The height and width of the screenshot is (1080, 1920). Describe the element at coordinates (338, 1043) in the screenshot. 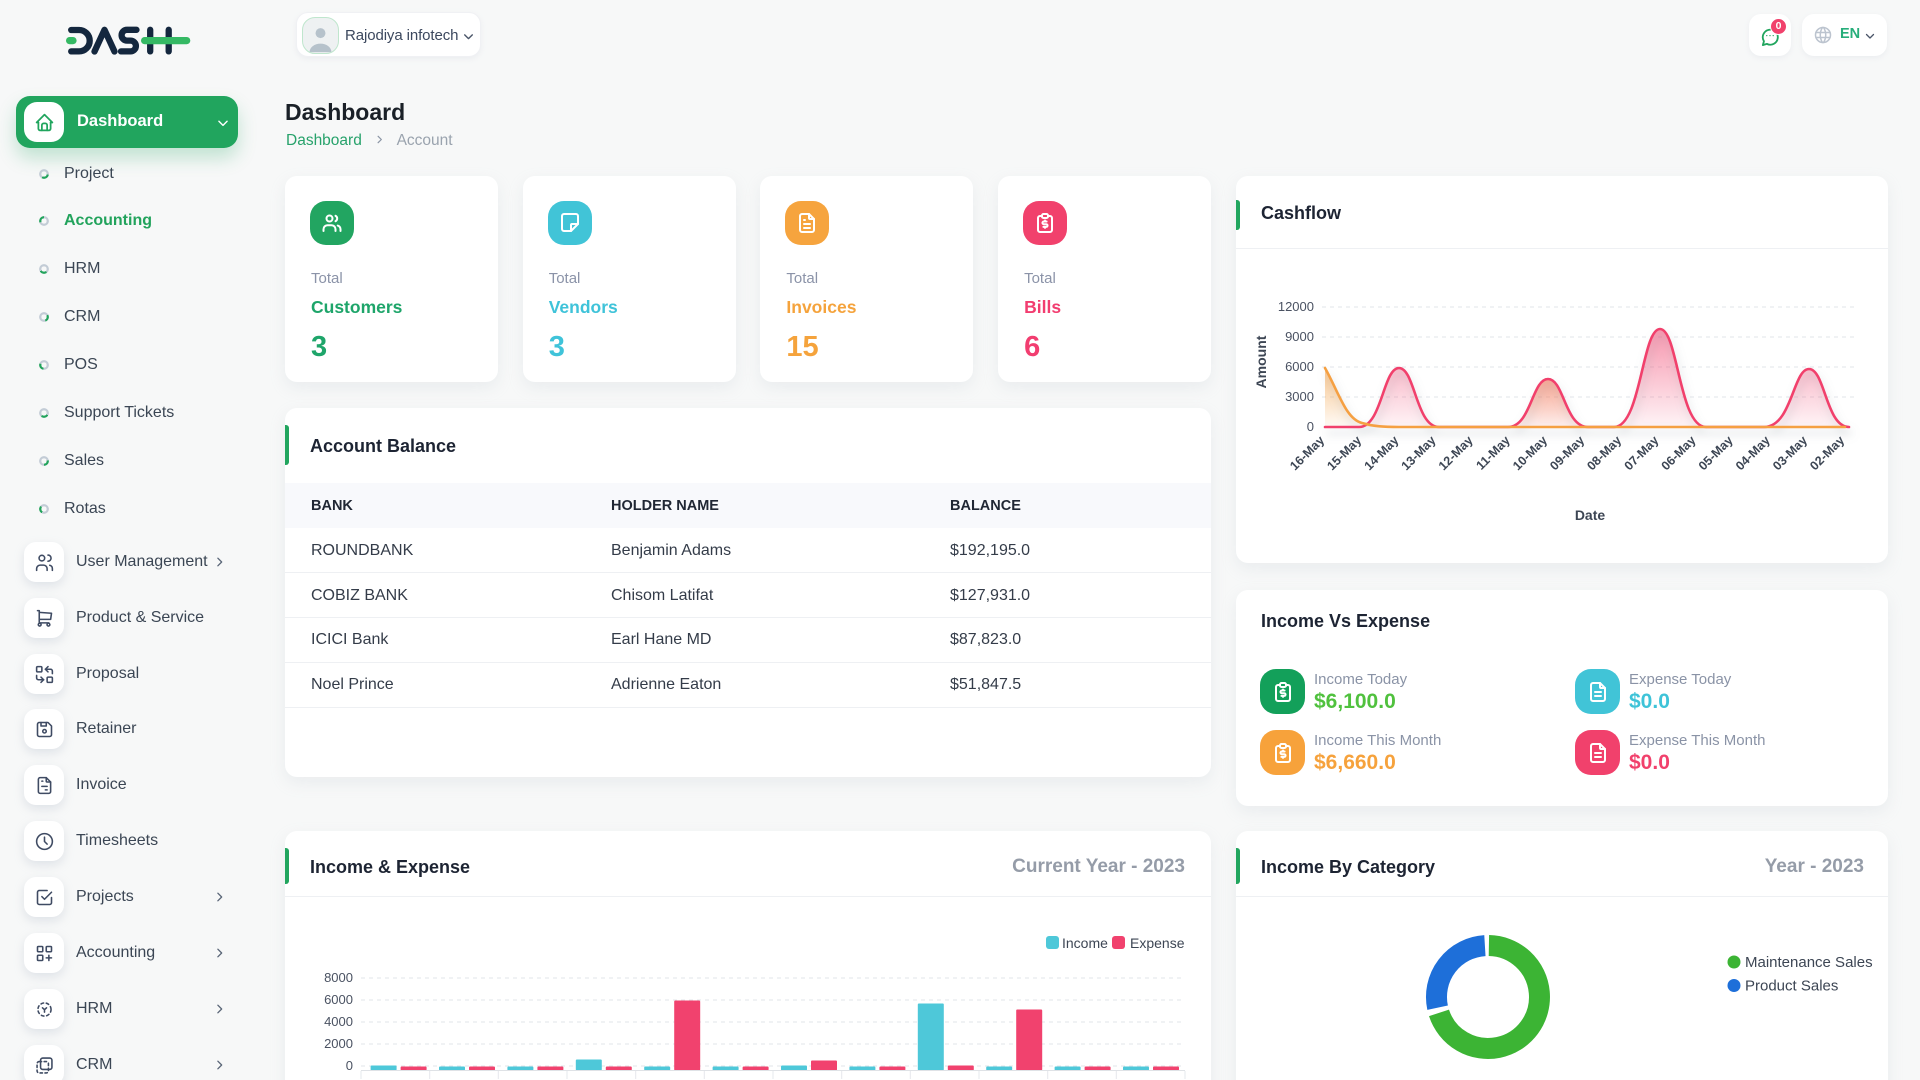

I see `svg-text: 2000` at that location.